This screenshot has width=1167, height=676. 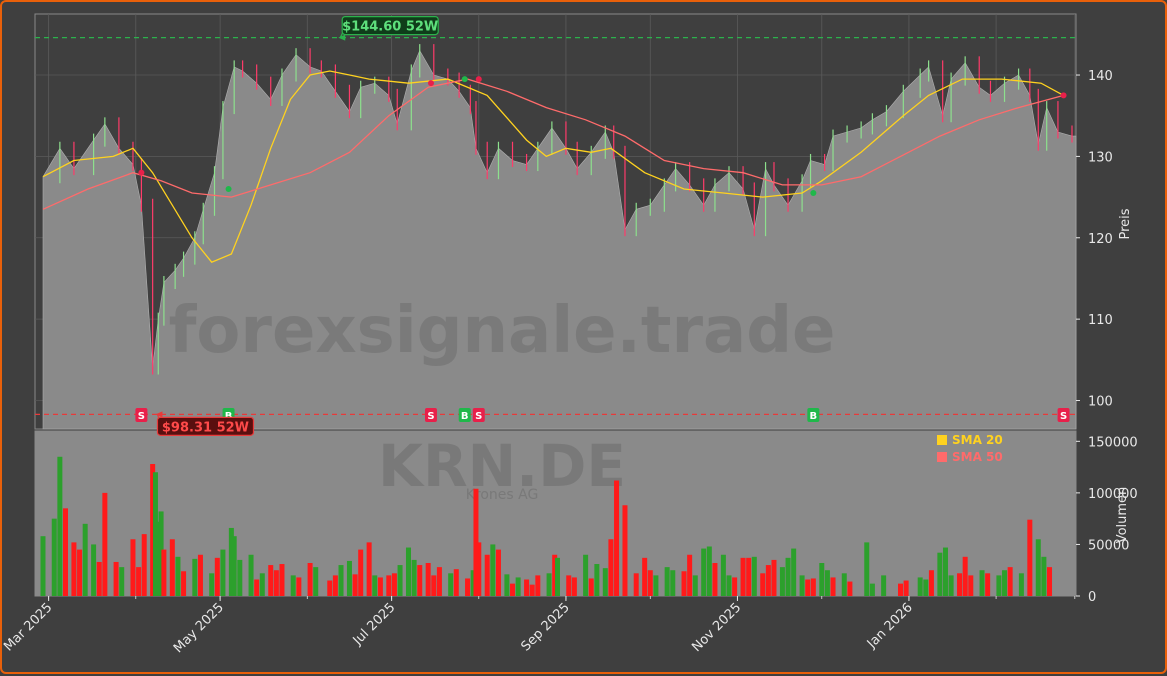 What do you see at coordinates (977, 440) in the screenshot?
I see `legend-sma20-label: SMA 20` at bounding box center [977, 440].